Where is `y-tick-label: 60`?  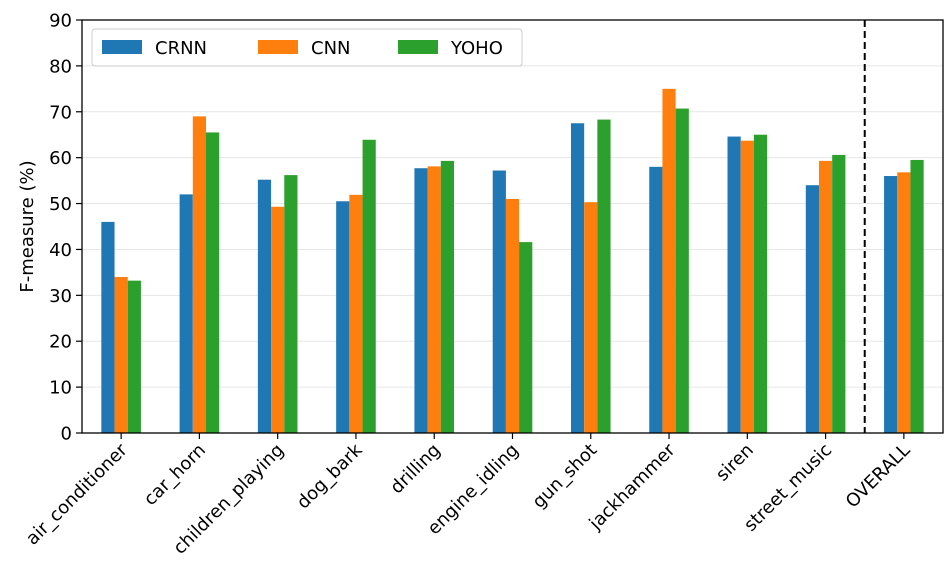
y-tick-label: 60 is located at coordinates (60, 158).